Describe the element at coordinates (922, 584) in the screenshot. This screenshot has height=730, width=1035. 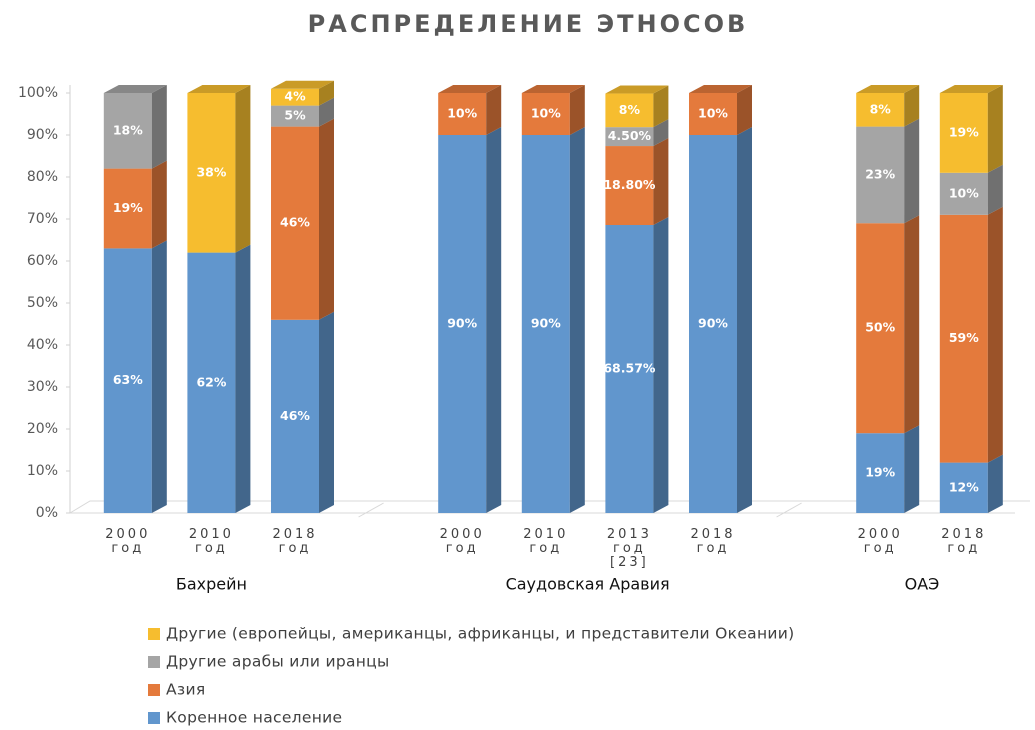
I see `group-label: ОАЭ` at that location.